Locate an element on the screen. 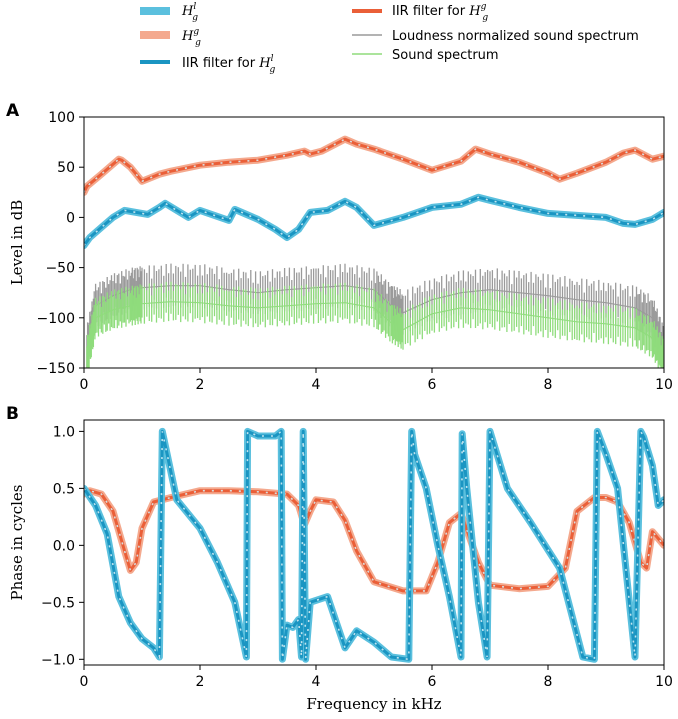 The width and height of the screenshot is (678, 719). x-axis-label: Frequency in kHz is located at coordinates (373, 704).